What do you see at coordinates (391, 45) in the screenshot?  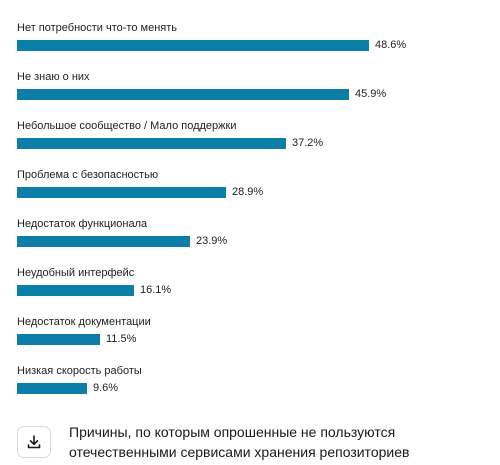 I see `value-label: 48.6%` at bounding box center [391, 45].